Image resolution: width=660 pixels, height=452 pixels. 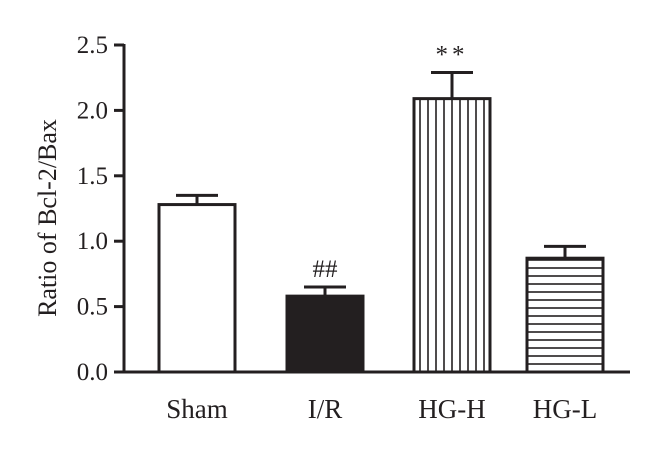 What do you see at coordinates (47, 218) in the screenshot?
I see `y-axis-label: Ratio of Bcl-2/Bax` at bounding box center [47, 218].